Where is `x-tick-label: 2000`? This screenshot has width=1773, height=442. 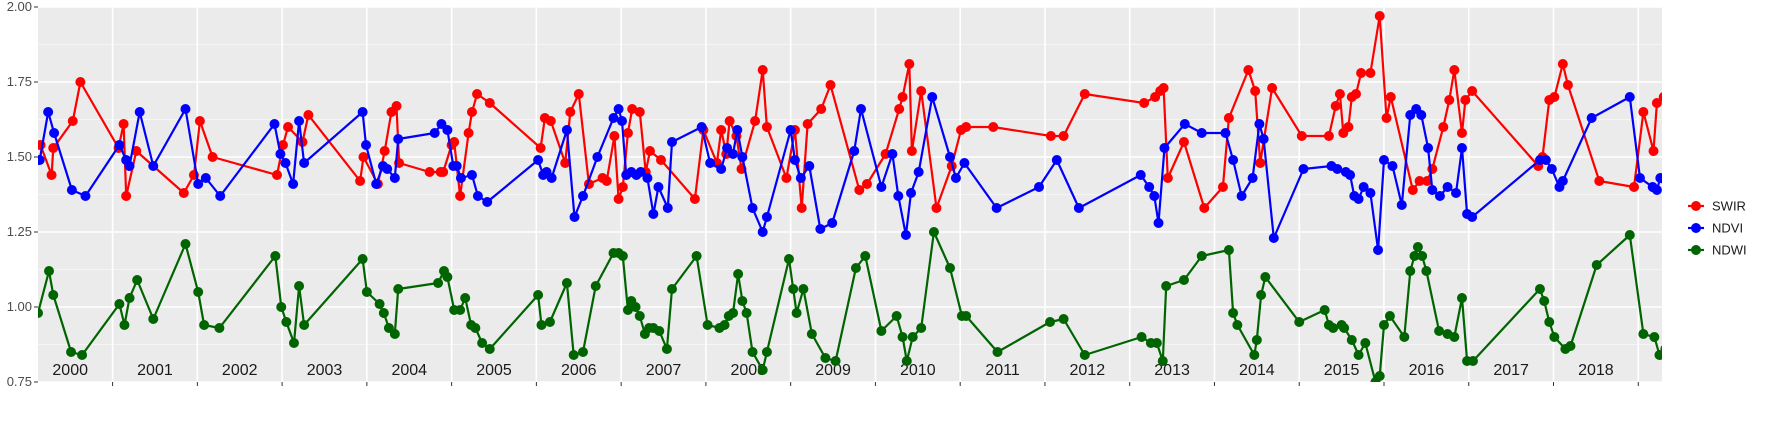
x-tick-label: 2000 is located at coordinates (70, 370).